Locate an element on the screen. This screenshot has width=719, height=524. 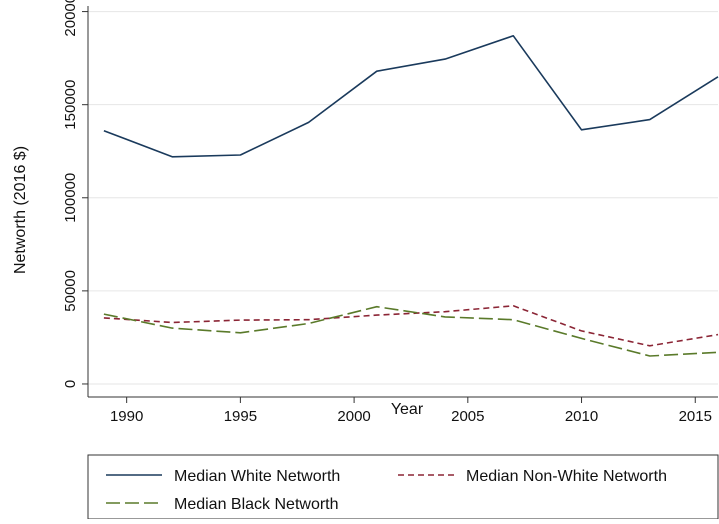
legend-label: Median White Networth is located at coordinates (257, 476).